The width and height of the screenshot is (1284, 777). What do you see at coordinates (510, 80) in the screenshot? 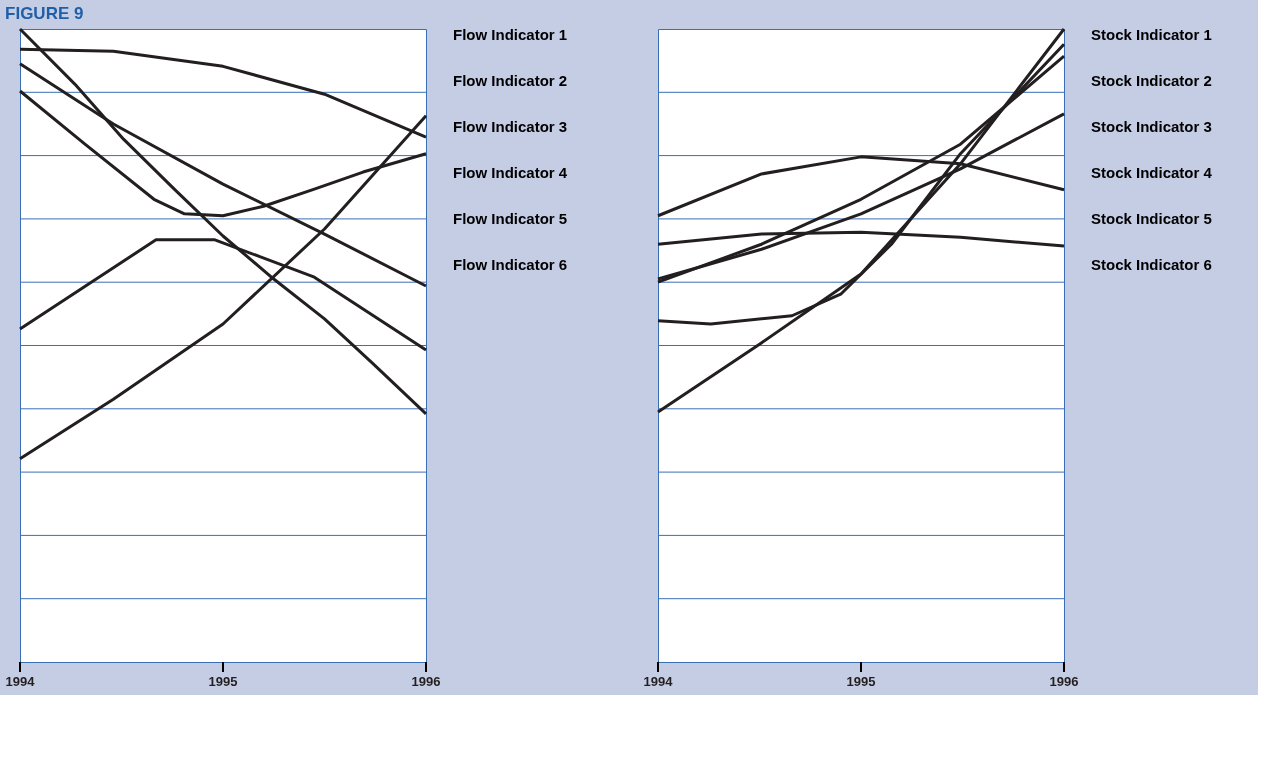
I see `text: Flow Indicator 2` at bounding box center [510, 80].